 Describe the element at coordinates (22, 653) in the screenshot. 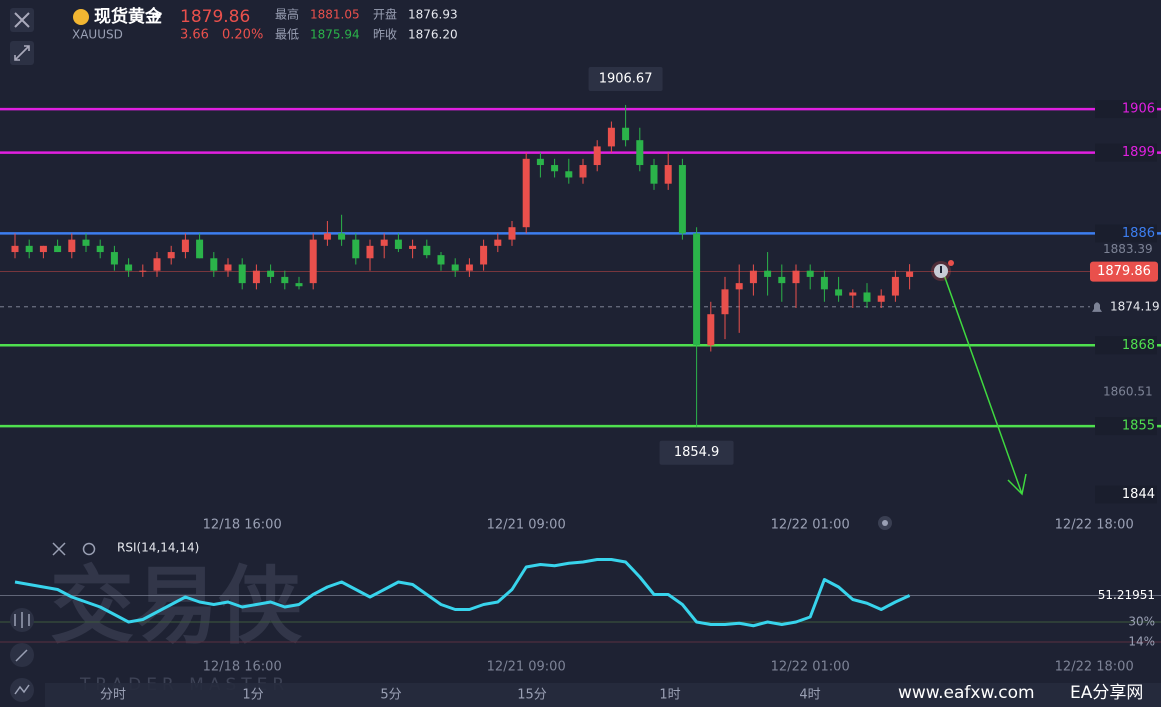

I see `tool-icons` at that location.